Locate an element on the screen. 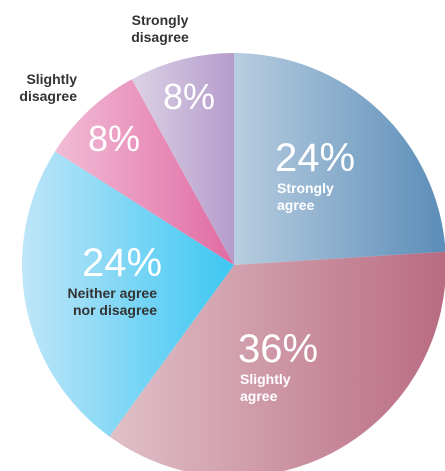 Image resolution: width=445 pixels, height=471 pixels. pie-slice-label: Strongly agree is located at coordinates (305, 196).